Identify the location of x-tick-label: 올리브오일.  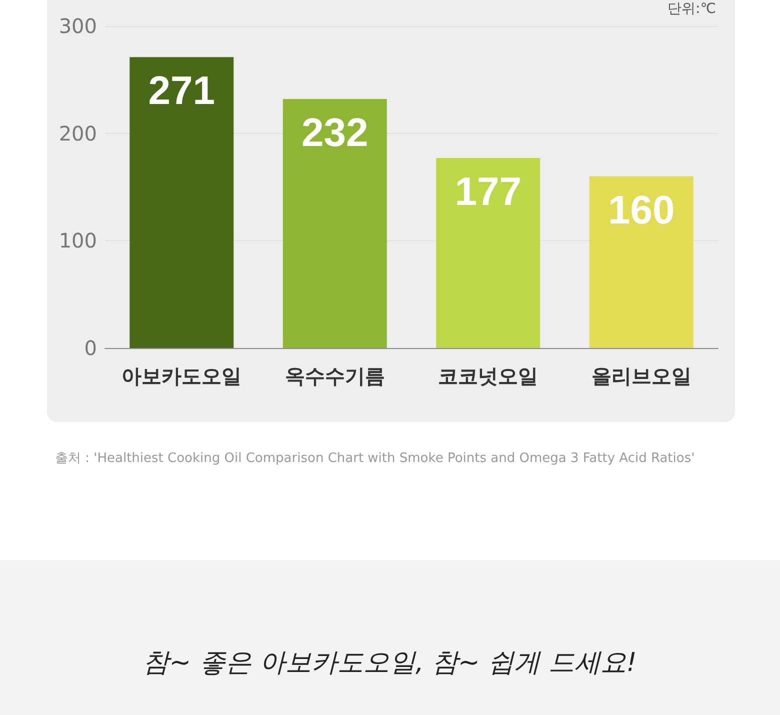
(641, 376).